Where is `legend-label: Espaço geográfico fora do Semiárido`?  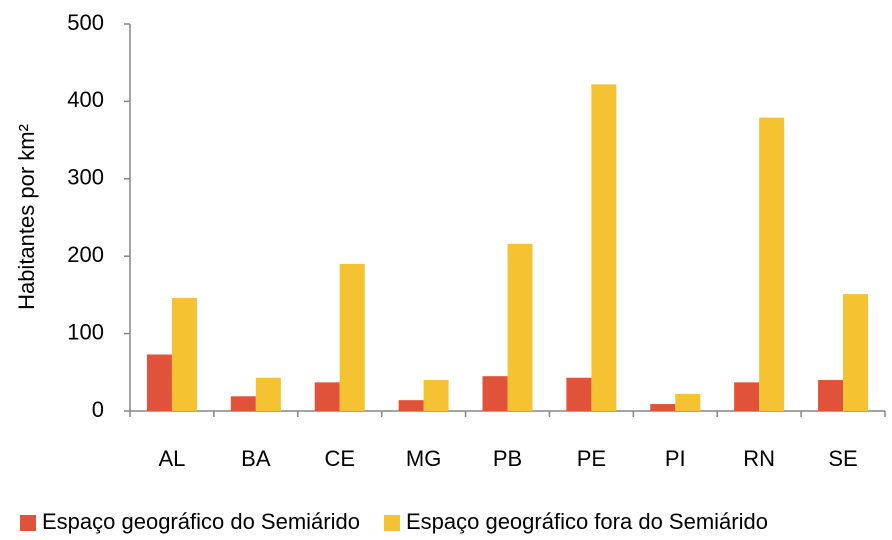 legend-label: Espaço geográfico fora do Semiárido is located at coordinates (587, 521).